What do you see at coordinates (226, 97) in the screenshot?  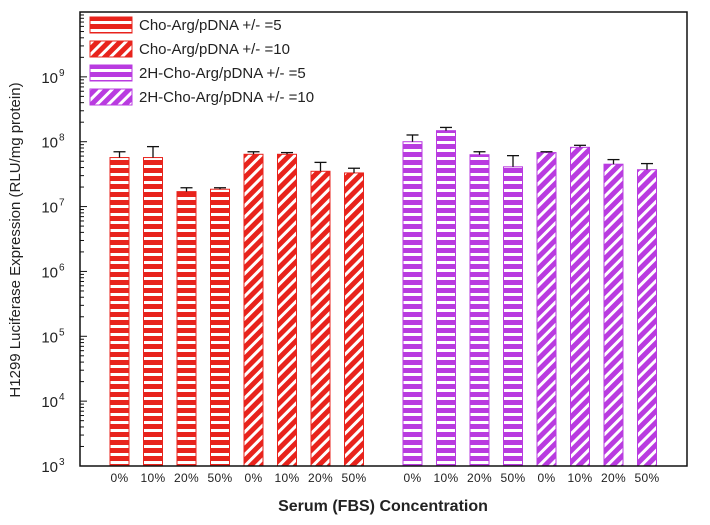 I see `legend-label-4: 2H-Cho-Arg/pDNA +/- =10` at bounding box center [226, 97].